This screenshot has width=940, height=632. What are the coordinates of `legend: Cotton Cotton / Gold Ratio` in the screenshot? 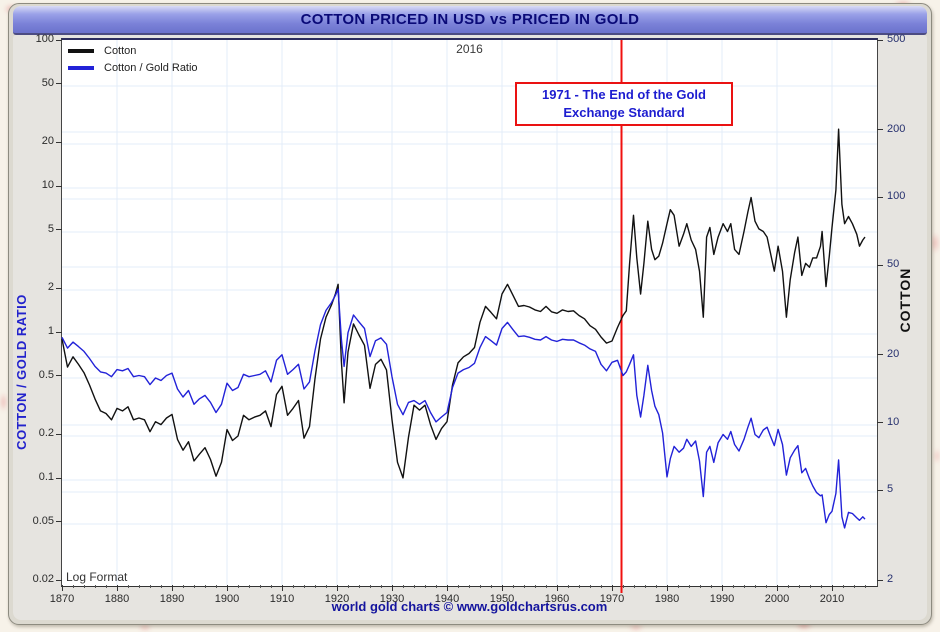 It's located at (133, 59).